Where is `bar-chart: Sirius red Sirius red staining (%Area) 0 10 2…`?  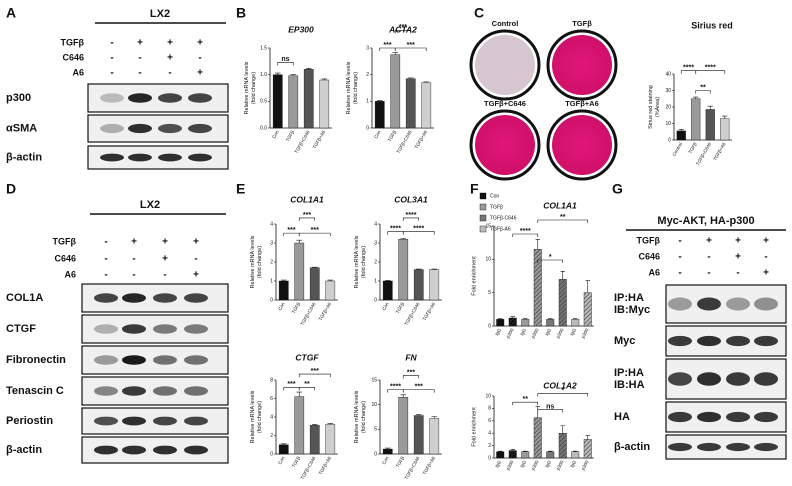
bar-chart: Sirius red Sirius red staining (%Area) 0 10 2… is located at coordinates (690, 93).